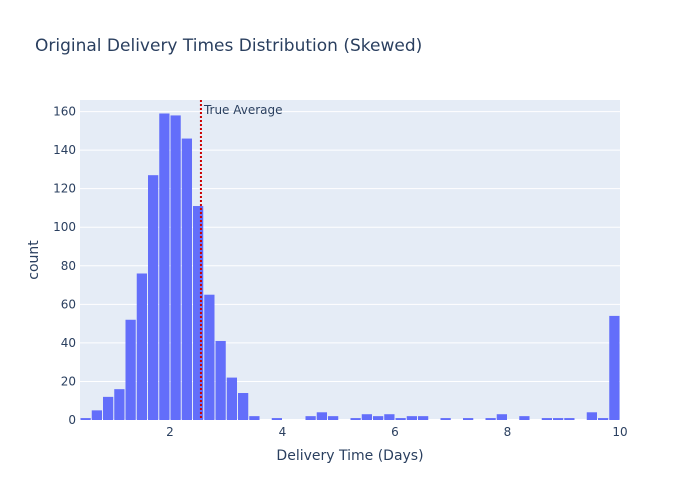 This screenshot has height=500, width=700. I want to click on x-axis-label: Delivery Time (Days), so click(349, 456).